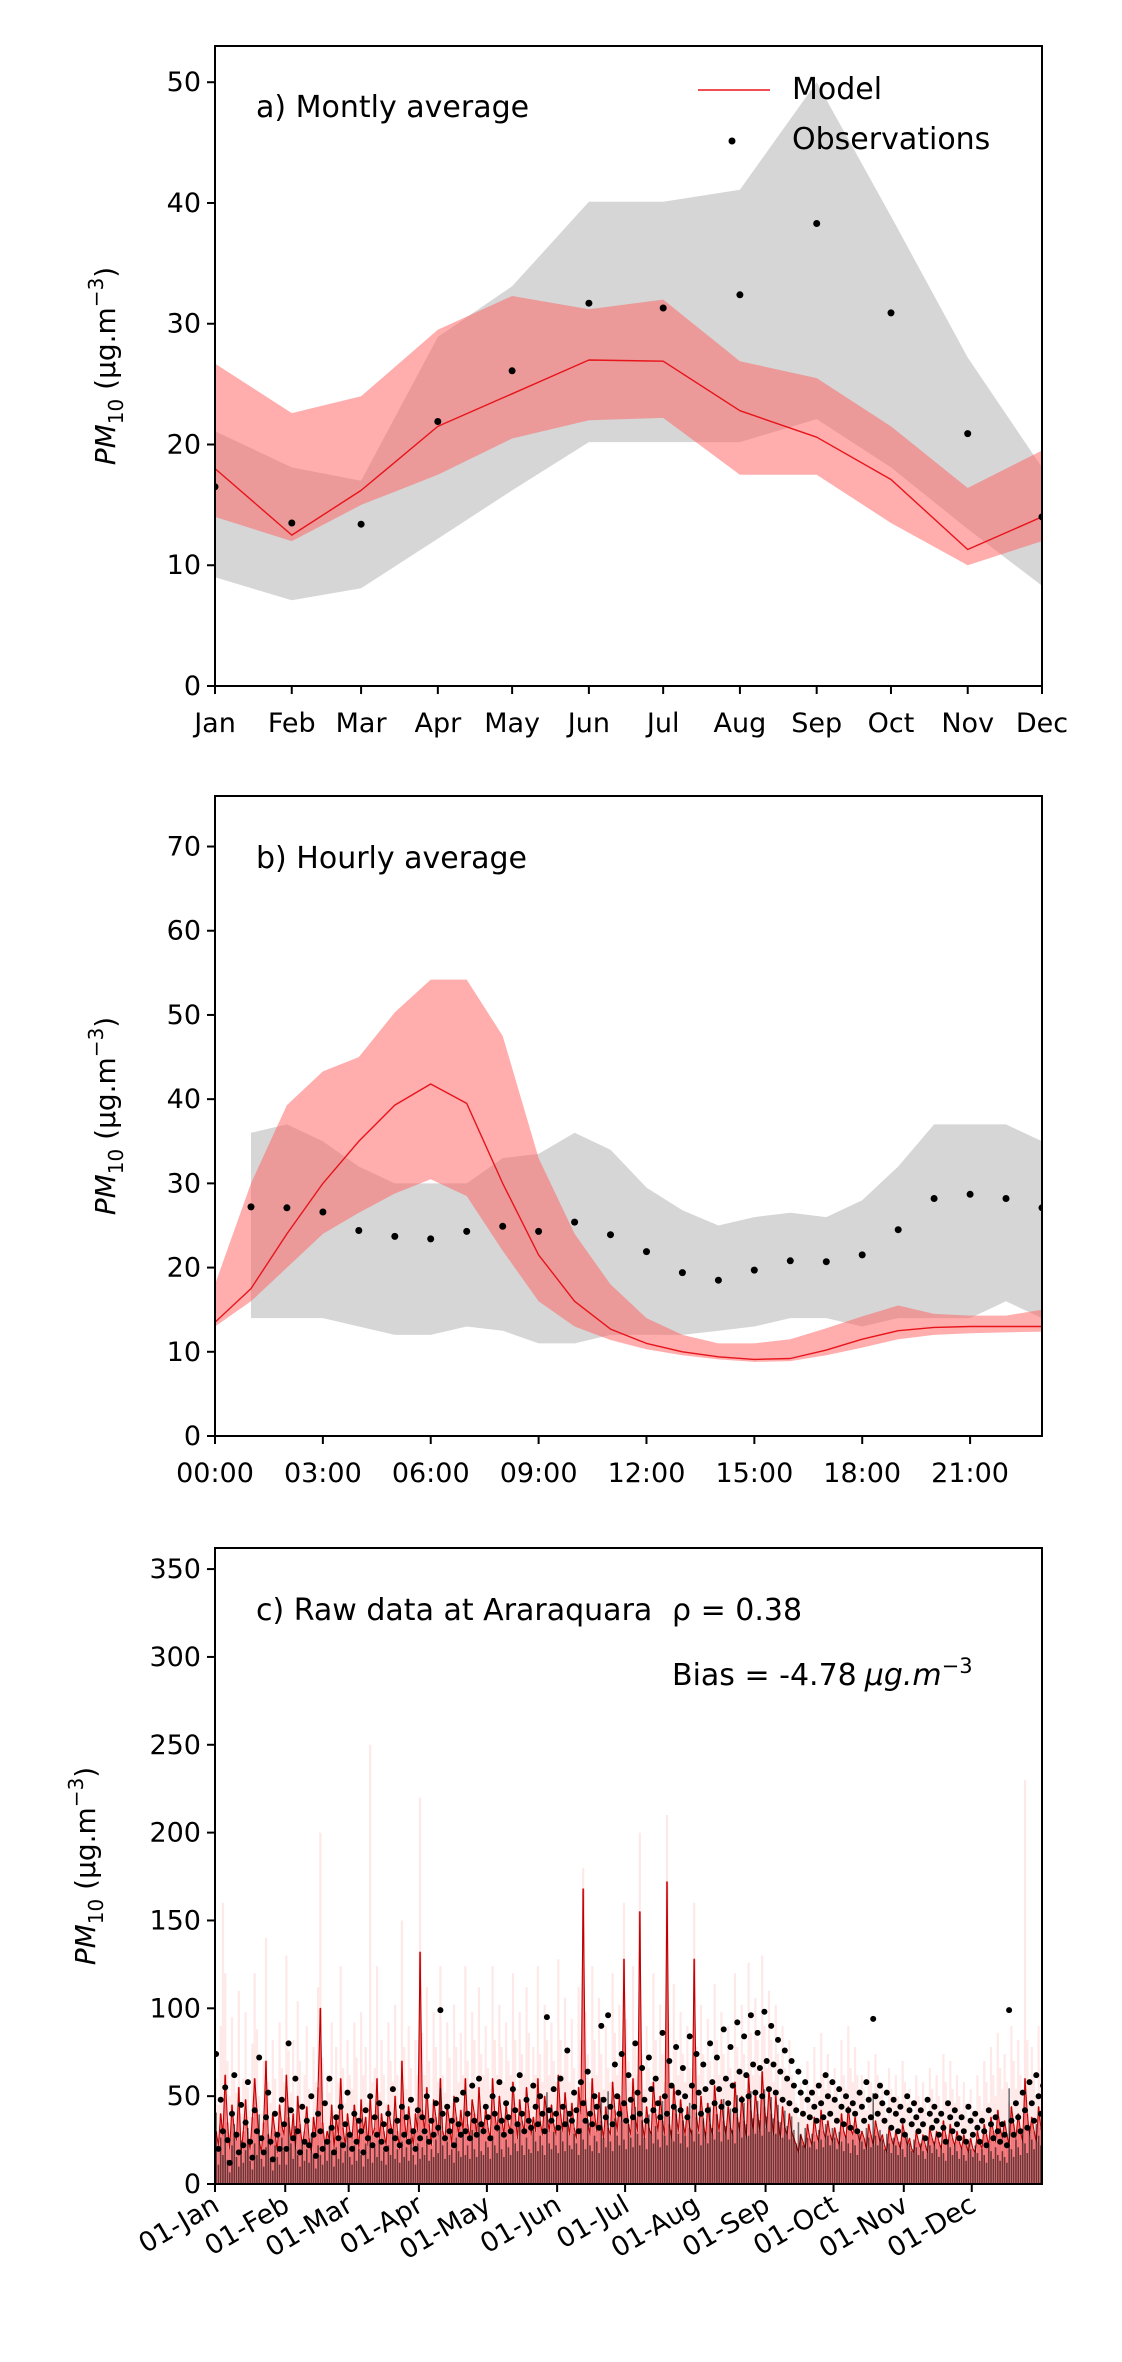 The height and width of the screenshot is (2362, 1122). I want to click on panel-b-series, so click(628, 1170).